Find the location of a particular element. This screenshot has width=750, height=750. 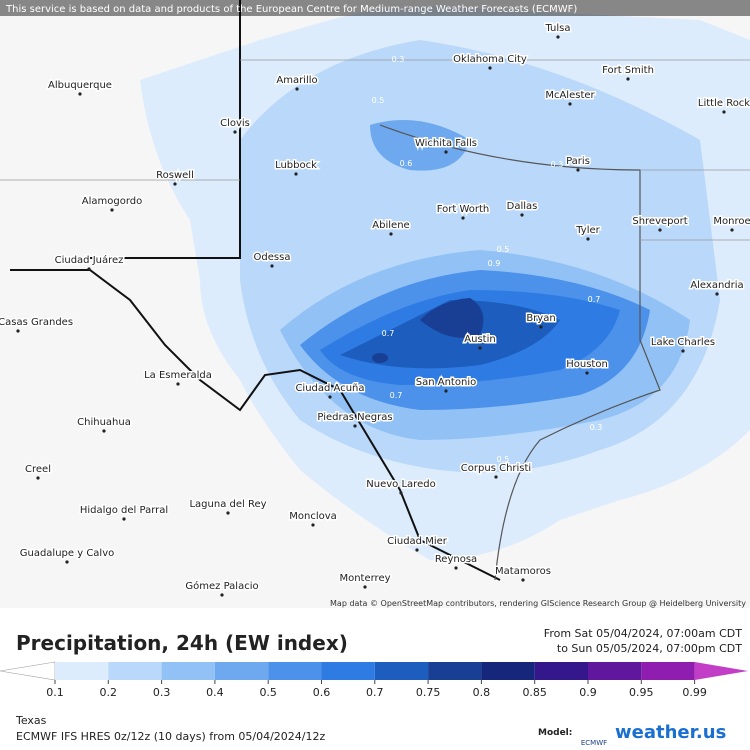

city-label: Laguna del Rey is located at coordinates (227, 504).